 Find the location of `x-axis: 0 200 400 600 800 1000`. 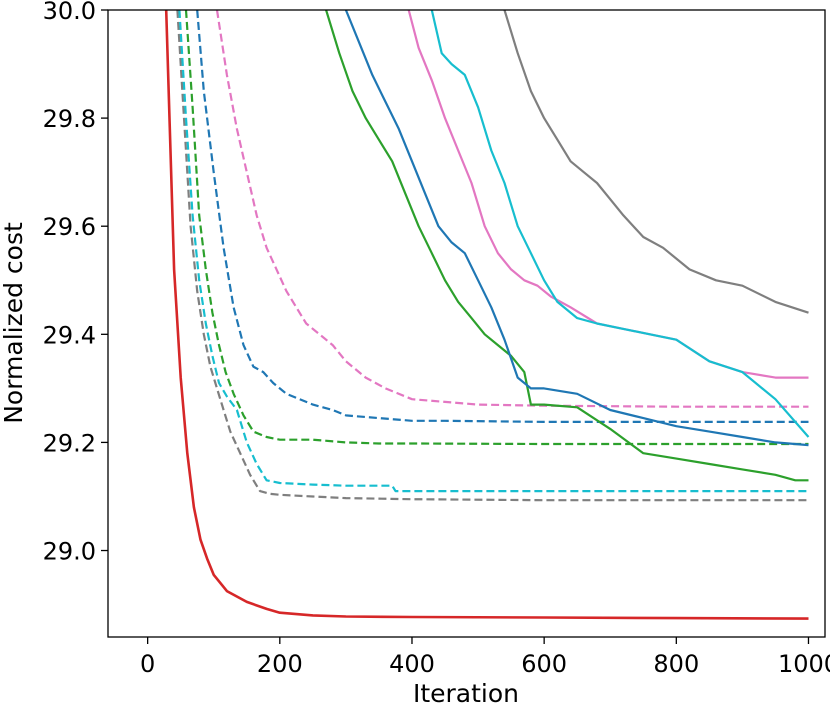

x-axis: 0 200 400 600 800 1000 is located at coordinates (485, 657).